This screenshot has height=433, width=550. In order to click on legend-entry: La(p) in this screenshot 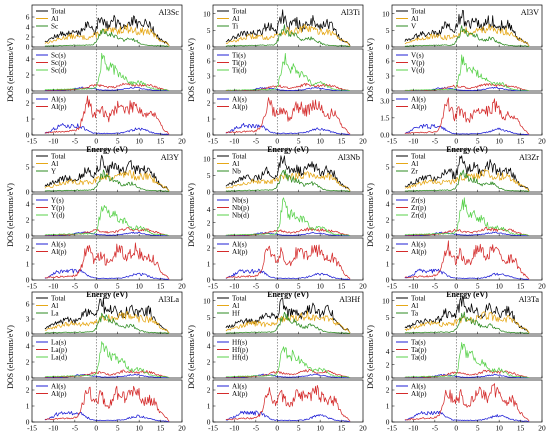, I will do `click(59, 350)`.